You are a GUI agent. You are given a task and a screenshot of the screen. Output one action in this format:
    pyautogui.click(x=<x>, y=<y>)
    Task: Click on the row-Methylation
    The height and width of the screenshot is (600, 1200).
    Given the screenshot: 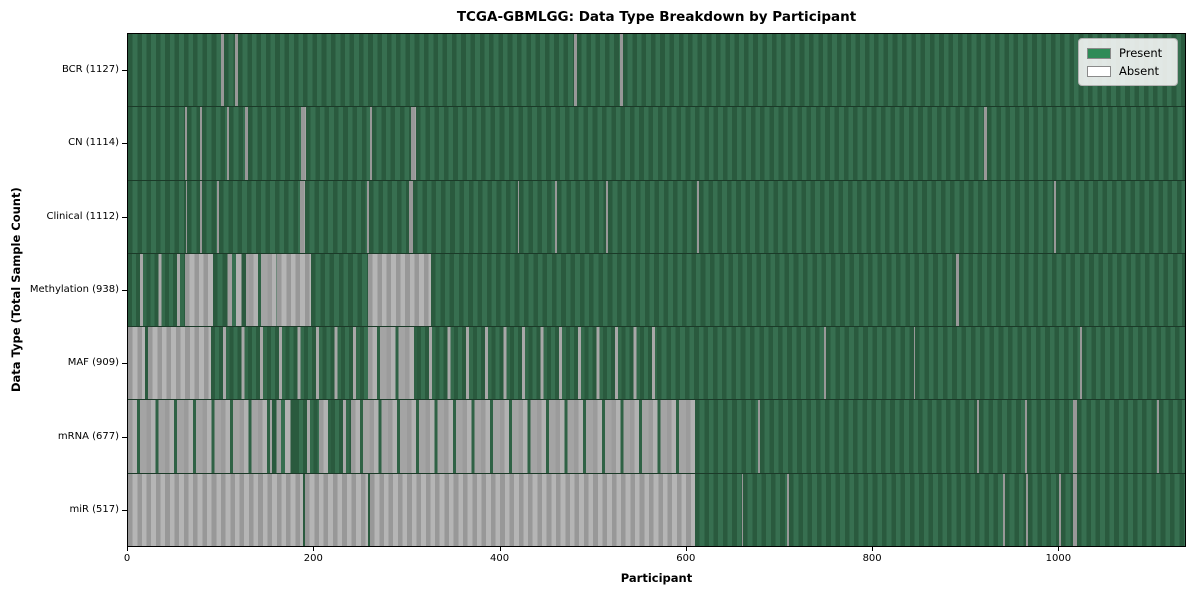 What is the action you would take?
    pyautogui.click(x=656, y=290)
    